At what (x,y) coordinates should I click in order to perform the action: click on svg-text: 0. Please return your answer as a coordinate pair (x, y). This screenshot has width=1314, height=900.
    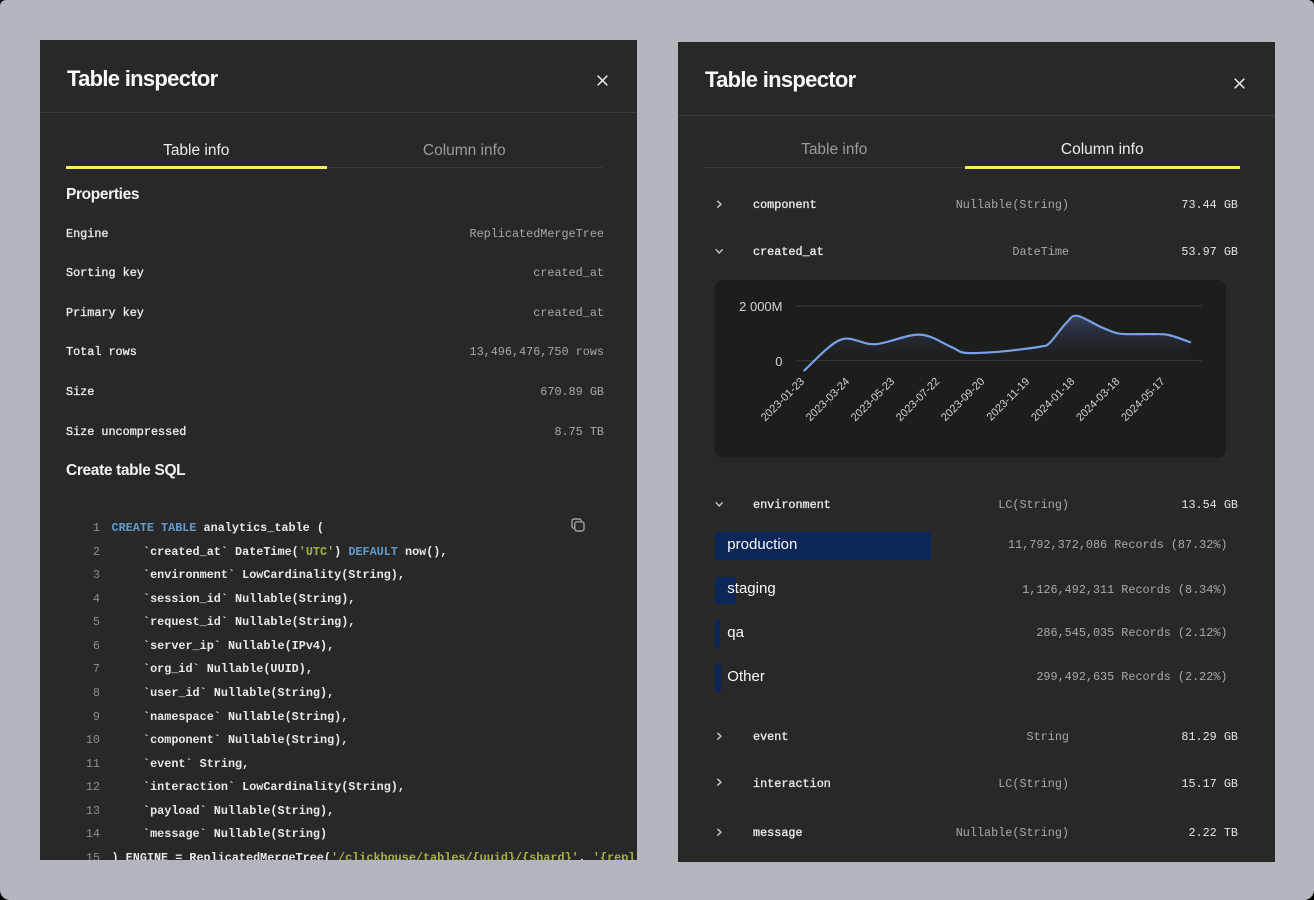
    Looking at the image, I should click on (778, 361).